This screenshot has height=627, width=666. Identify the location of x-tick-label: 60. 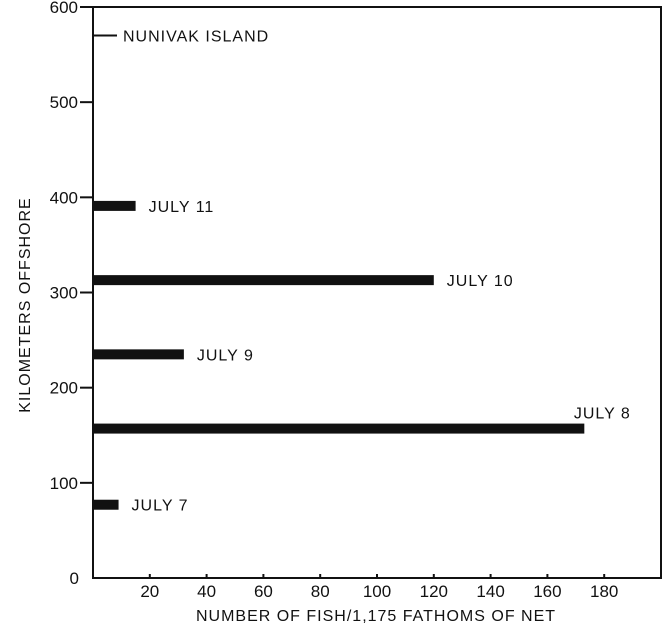
(263, 591).